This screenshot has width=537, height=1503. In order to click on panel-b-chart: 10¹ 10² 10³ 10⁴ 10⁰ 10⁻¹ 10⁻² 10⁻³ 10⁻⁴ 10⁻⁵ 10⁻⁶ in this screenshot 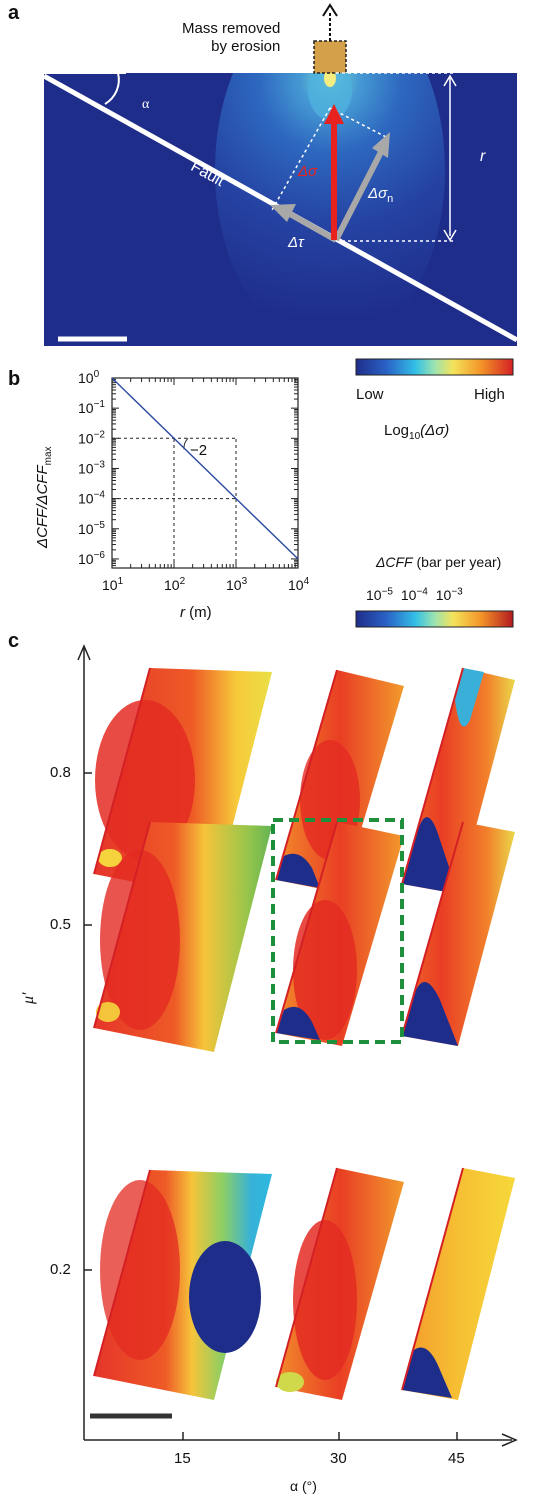, I will do `click(194, 481)`.